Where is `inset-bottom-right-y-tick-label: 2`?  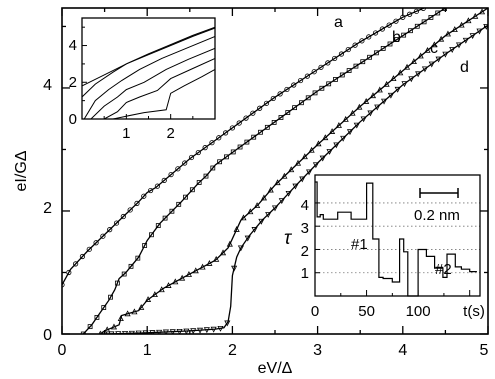
inset-bottom-right-y-tick-label: 2 is located at coordinates (305, 251).